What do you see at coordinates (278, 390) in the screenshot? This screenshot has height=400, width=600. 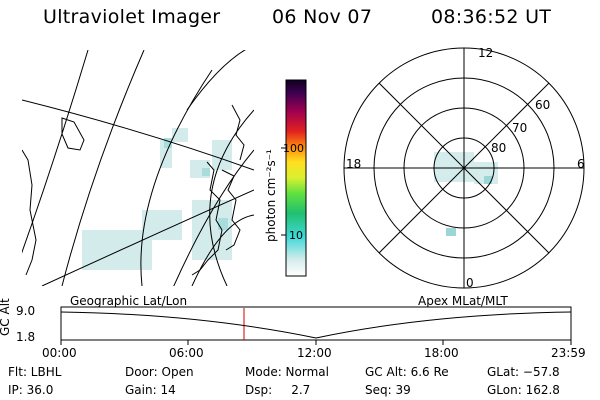 I see `status-dsp: Dsp: 2.7` at bounding box center [278, 390].